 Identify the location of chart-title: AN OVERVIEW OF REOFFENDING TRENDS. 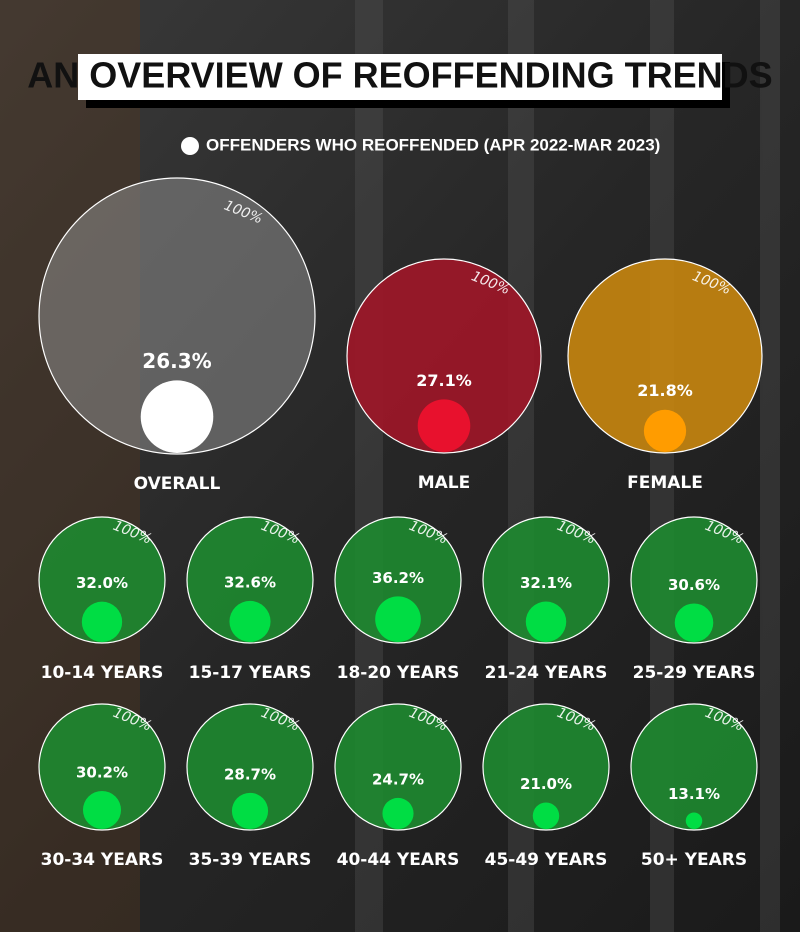
(399, 75).